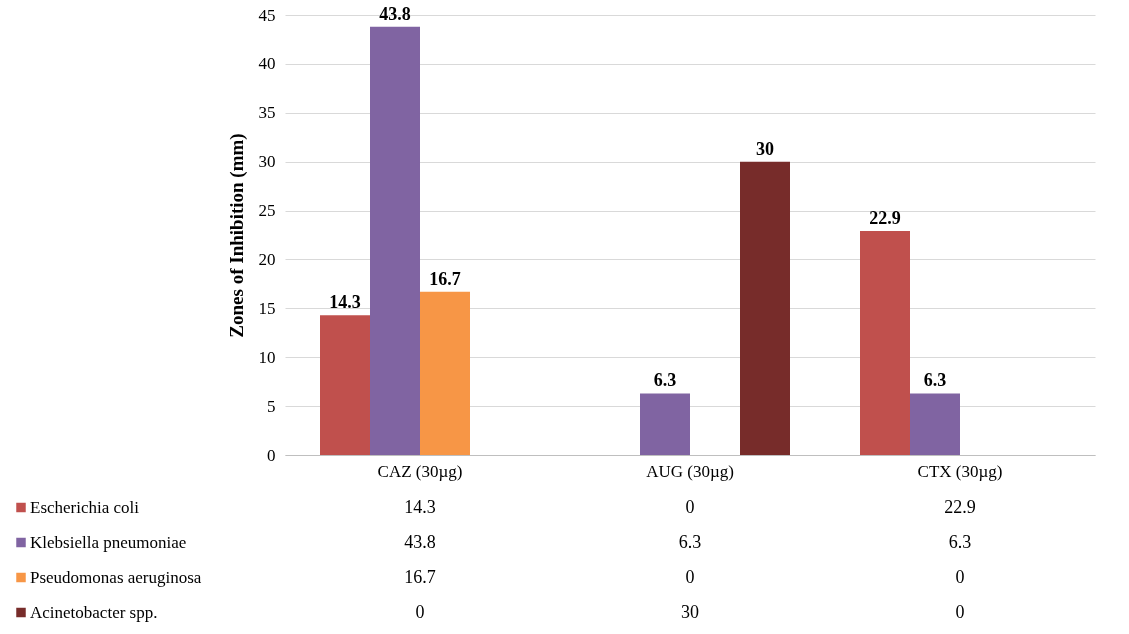 The image size is (1129, 634). What do you see at coordinates (420, 506) in the screenshot?
I see `data-label: 14.3` at bounding box center [420, 506].